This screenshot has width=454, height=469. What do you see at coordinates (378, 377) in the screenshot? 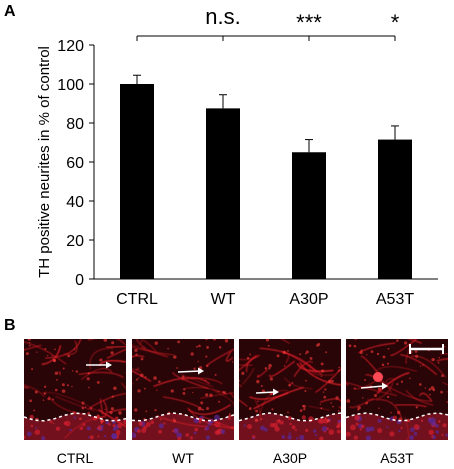
I see `cell-body` at bounding box center [378, 377].